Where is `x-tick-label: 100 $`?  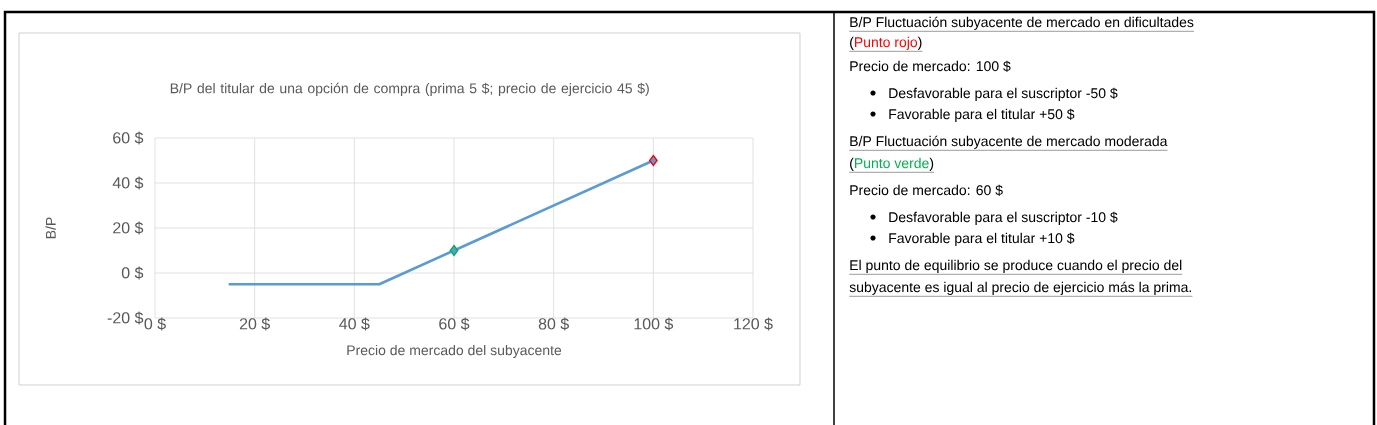
x-tick-label: 100 $ is located at coordinates (654, 324).